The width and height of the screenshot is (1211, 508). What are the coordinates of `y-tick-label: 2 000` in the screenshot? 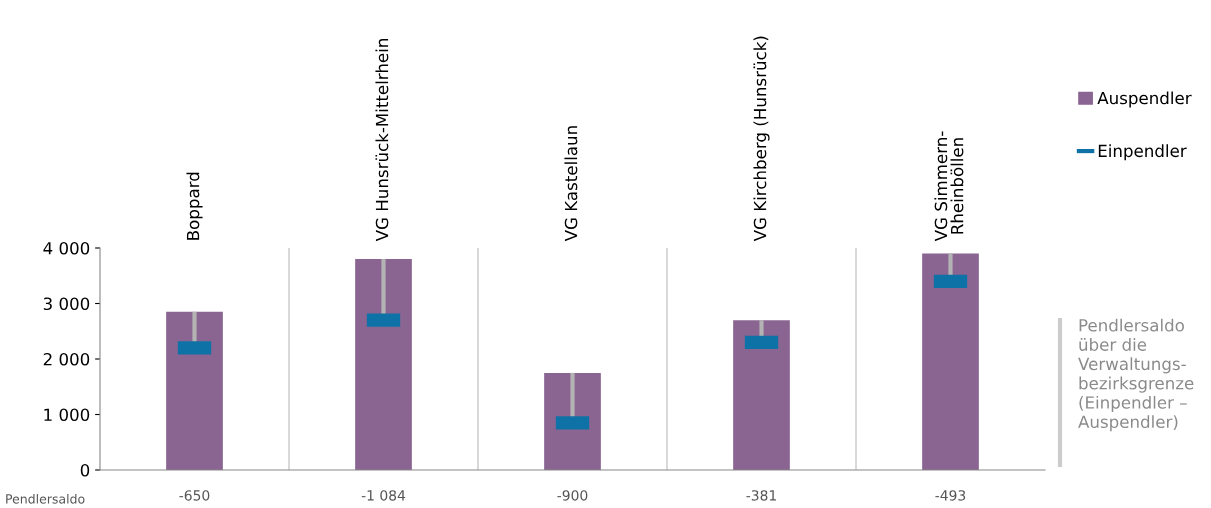 It's located at (66, 359).